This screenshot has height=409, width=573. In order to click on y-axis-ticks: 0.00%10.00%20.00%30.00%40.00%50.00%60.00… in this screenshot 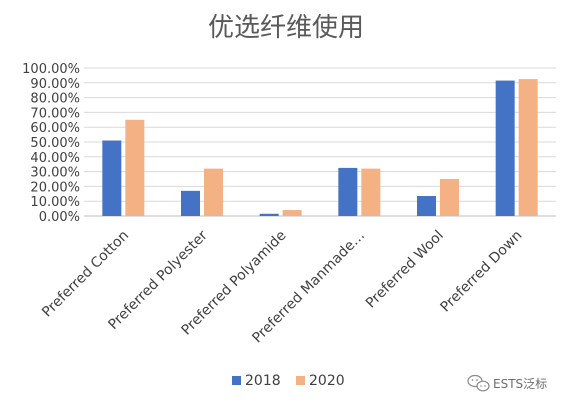, I will do `click(51, 143)`.